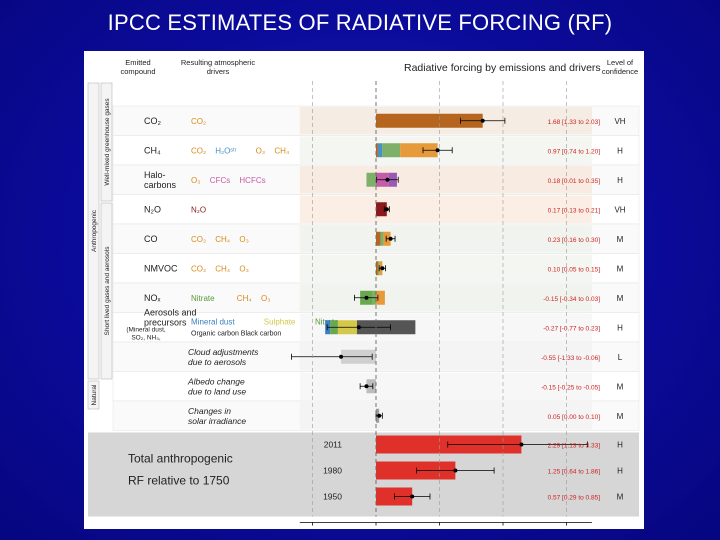 The image size is (720, 540). Describe the element at coordinates (160, 185) in the screenshot. I see `compound-label: carbons` at that location.